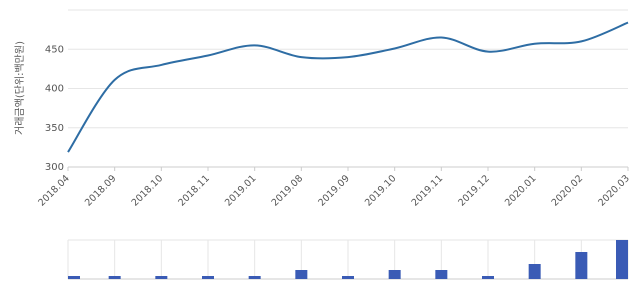  What do you see at coordinates (474, 191) in the screenshot?
I see `x-tick-label: 2019.12` at bounding box center [474, 191].